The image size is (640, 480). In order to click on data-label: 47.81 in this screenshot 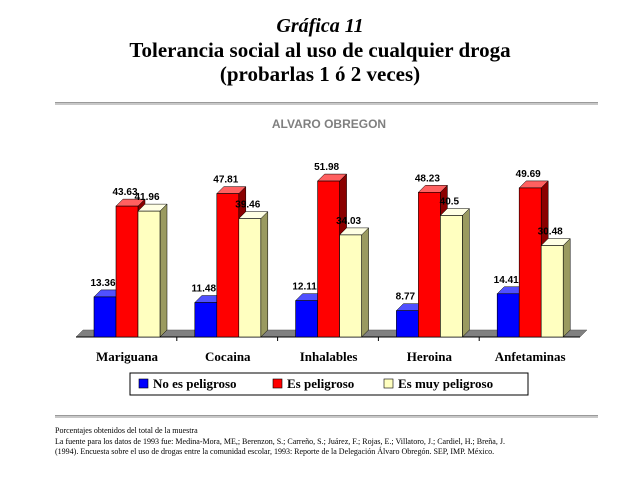, I will do `click(225, 180)`.